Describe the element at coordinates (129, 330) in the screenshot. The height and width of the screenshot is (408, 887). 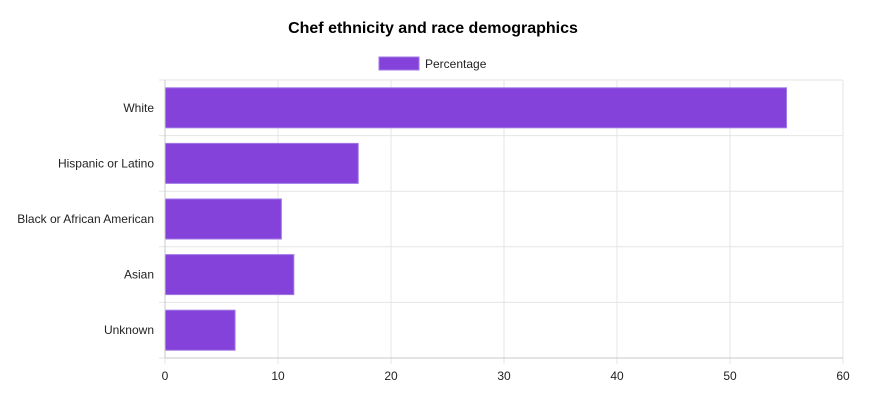
I see `category-label: Unknown` at that location.